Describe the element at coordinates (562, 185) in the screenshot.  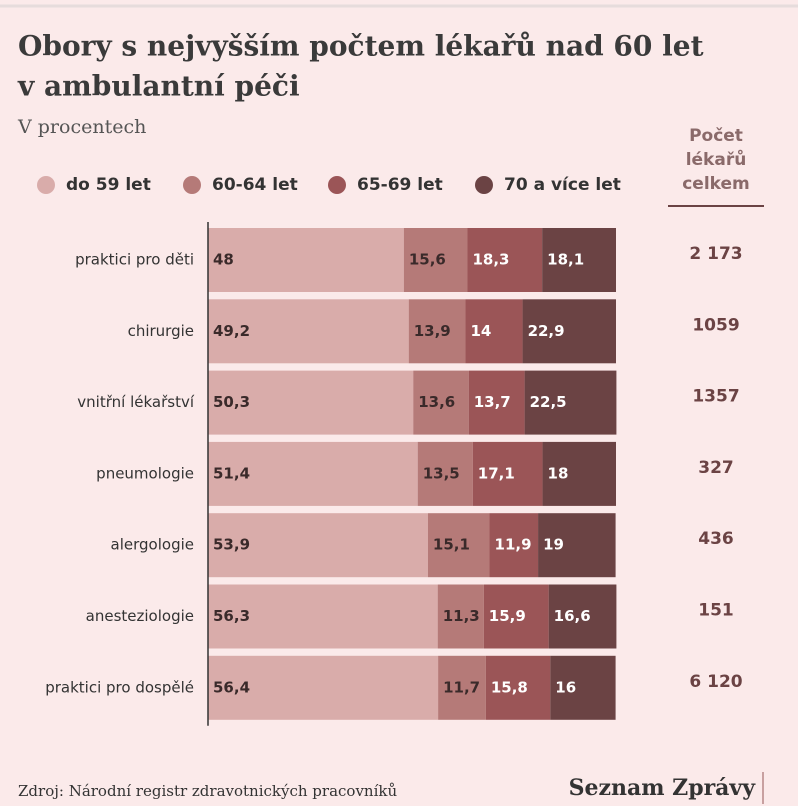
I see `legend-label: 70 a více let` at that location.